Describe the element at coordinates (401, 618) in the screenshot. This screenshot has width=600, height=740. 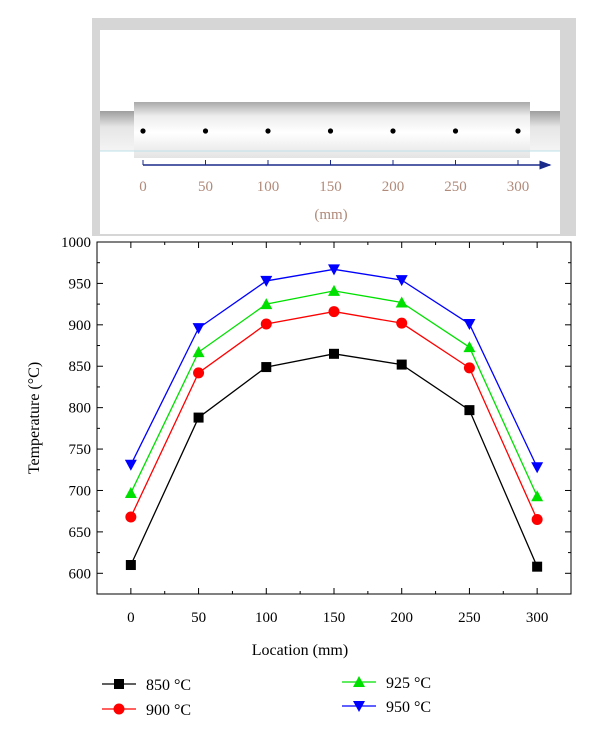
I see `x-tick-label: 200` at that location.